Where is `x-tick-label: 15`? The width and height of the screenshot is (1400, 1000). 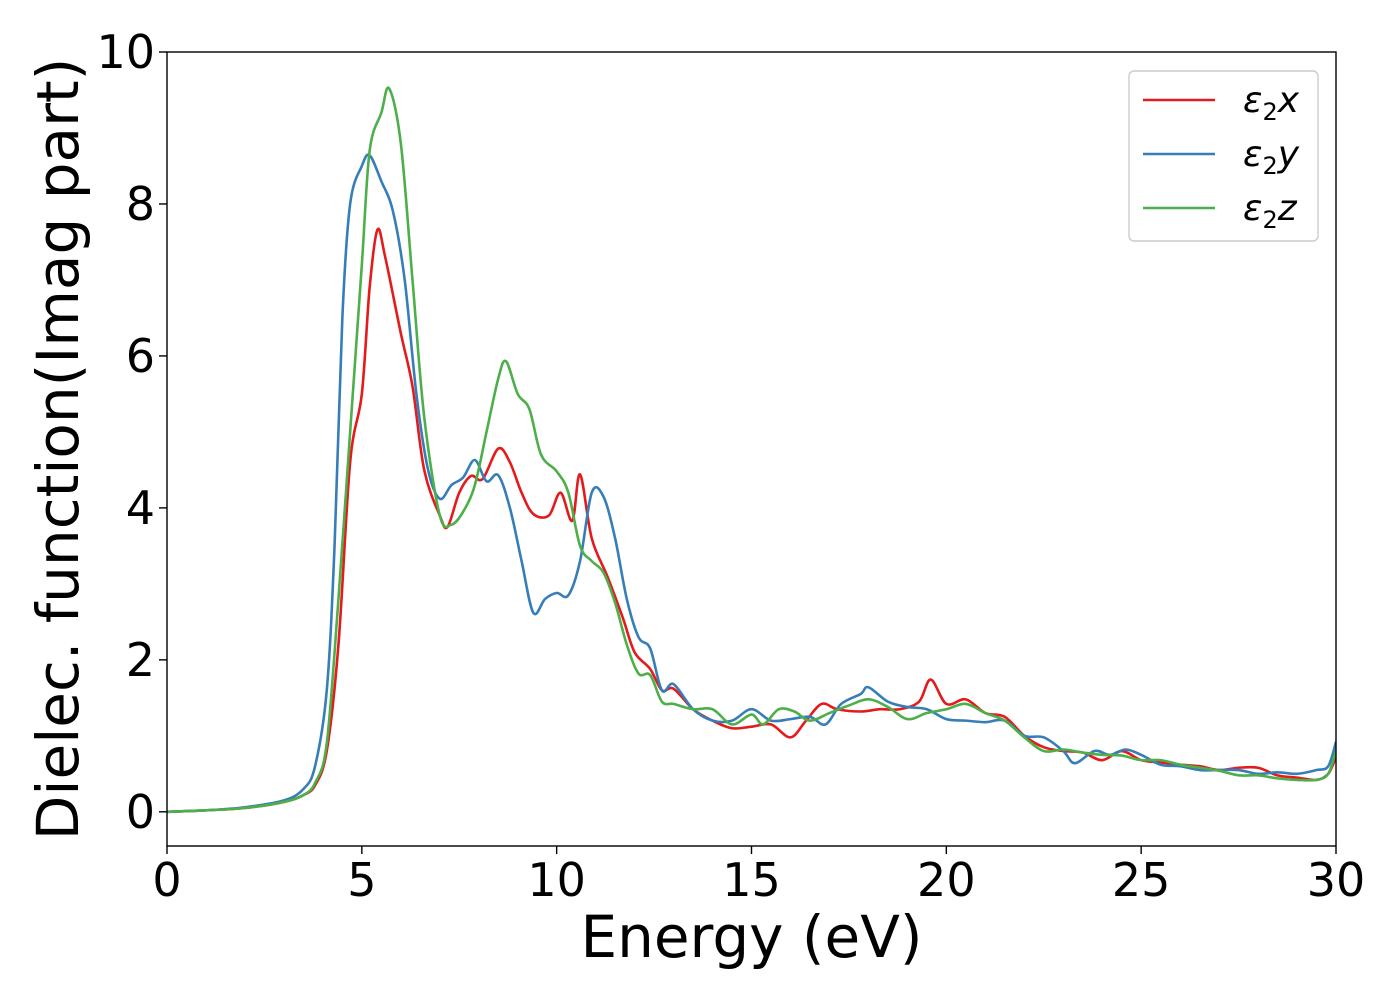 x-tick-label: 15 is located at coordinates (751, 880).